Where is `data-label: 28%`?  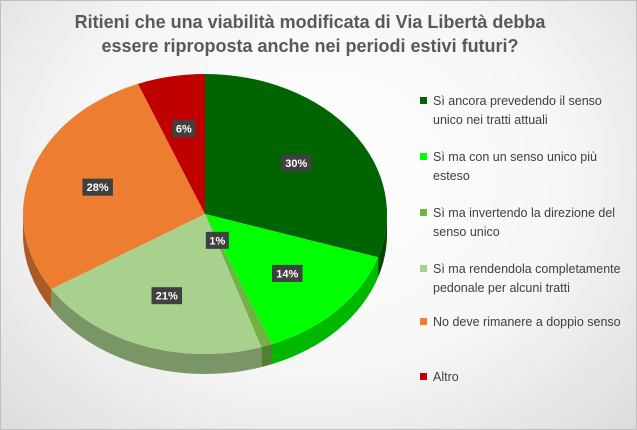 data-label: 28% is located at coordinates (98, 188).